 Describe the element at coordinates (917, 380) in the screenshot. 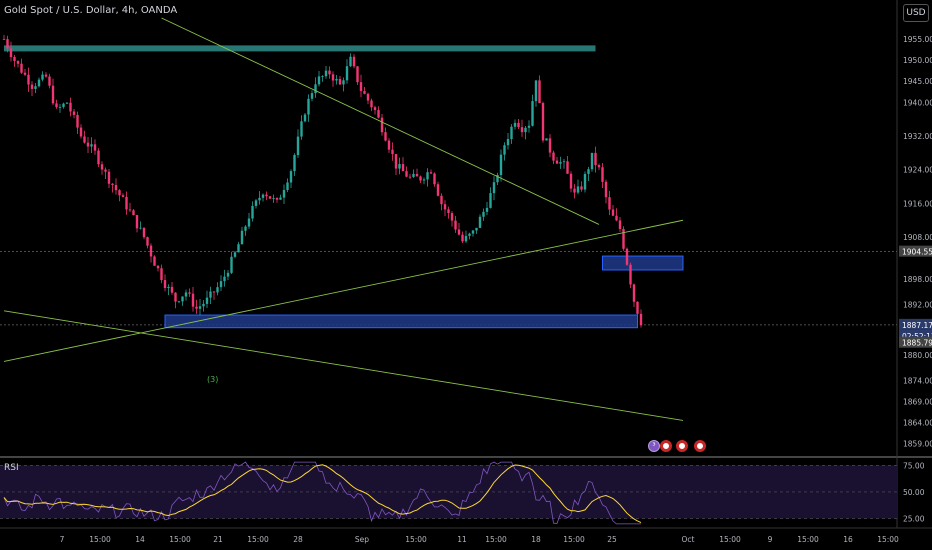

I see `price-tick-label: 1874.000` at that location.